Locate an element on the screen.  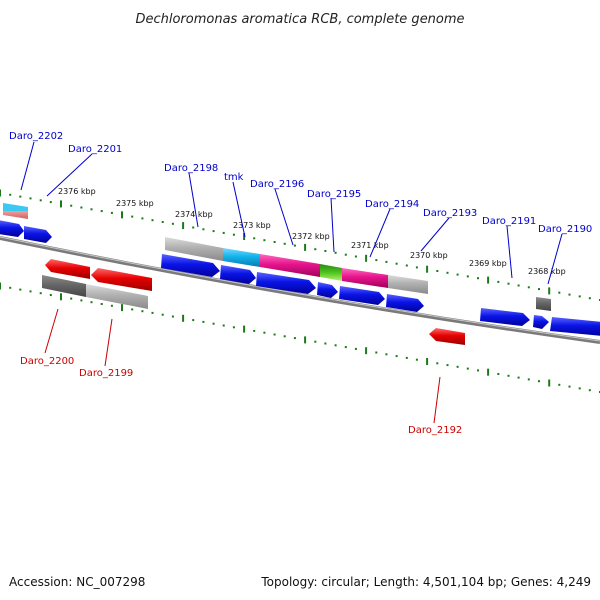
gene-label-daro-2190: Daro_2190 is located at coordinates (565, 229).